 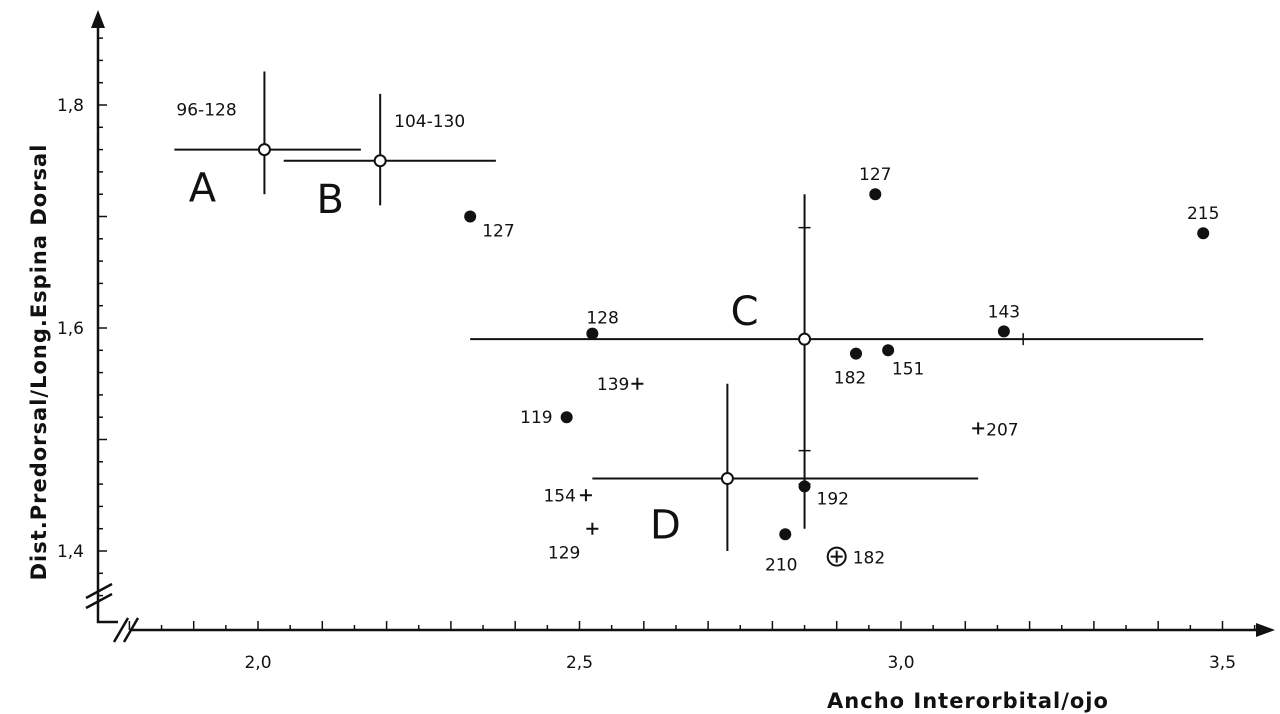 I want to click on group-b-range-label: 104-130, so click(x=429, y=122).